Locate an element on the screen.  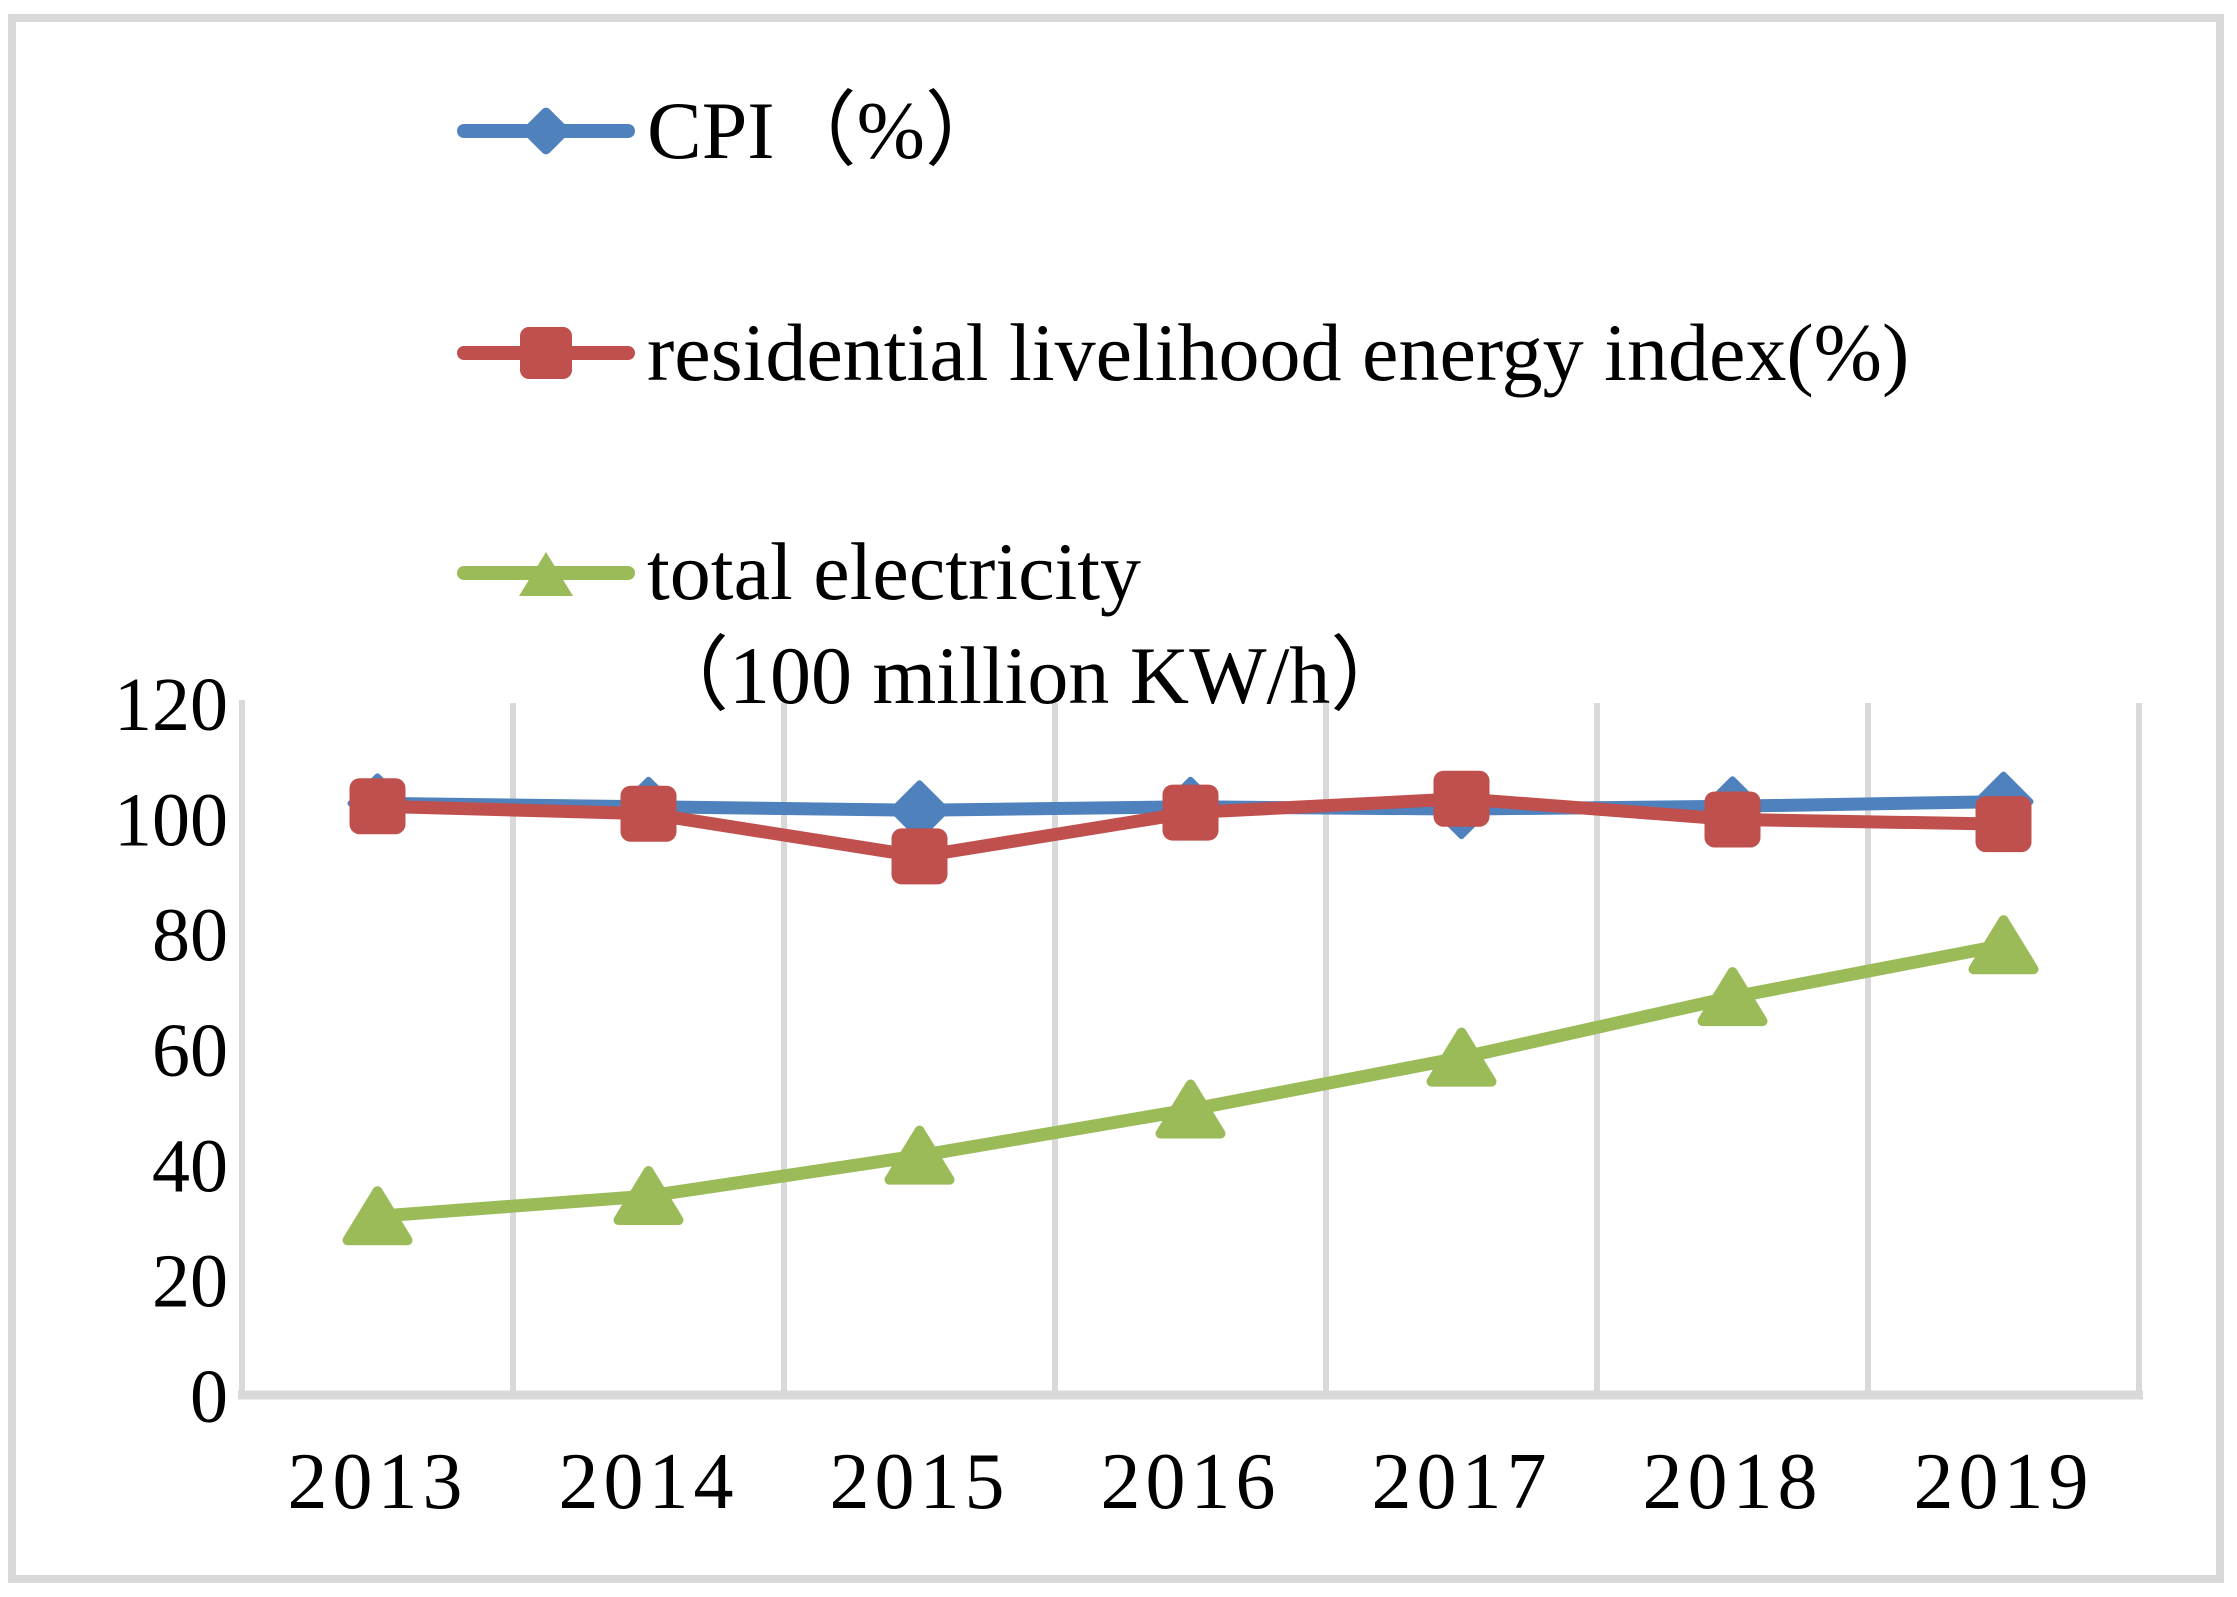
energy-index-legend-marker-icon is located at coordinates (546, 353).